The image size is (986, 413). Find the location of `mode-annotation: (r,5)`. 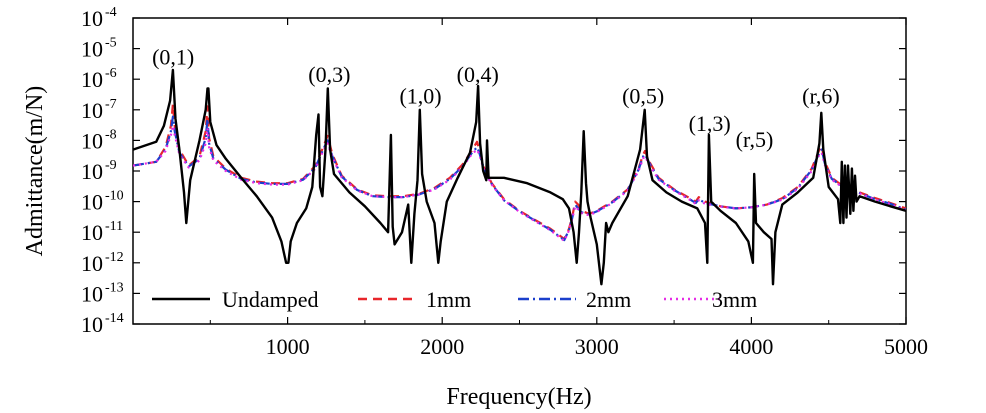

mode-annotation: (r,5) is located at coordinates (755, 139).